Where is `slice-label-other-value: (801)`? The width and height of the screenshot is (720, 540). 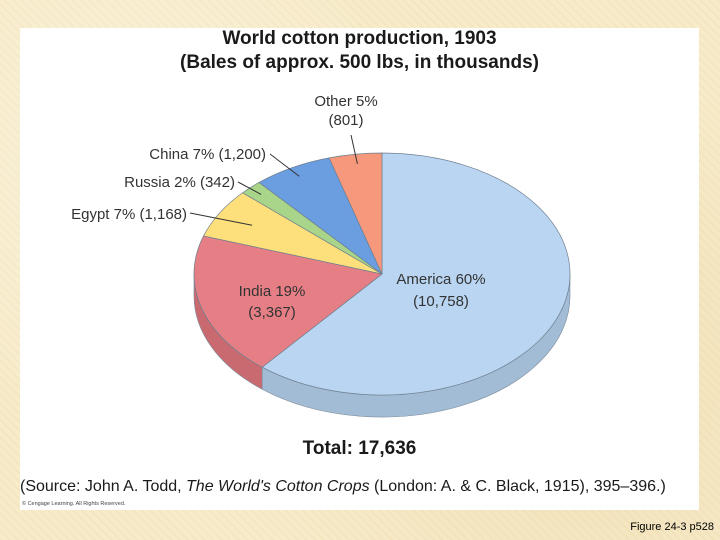
slice-label-other-value: (801) is located at coordinates (345, 120).